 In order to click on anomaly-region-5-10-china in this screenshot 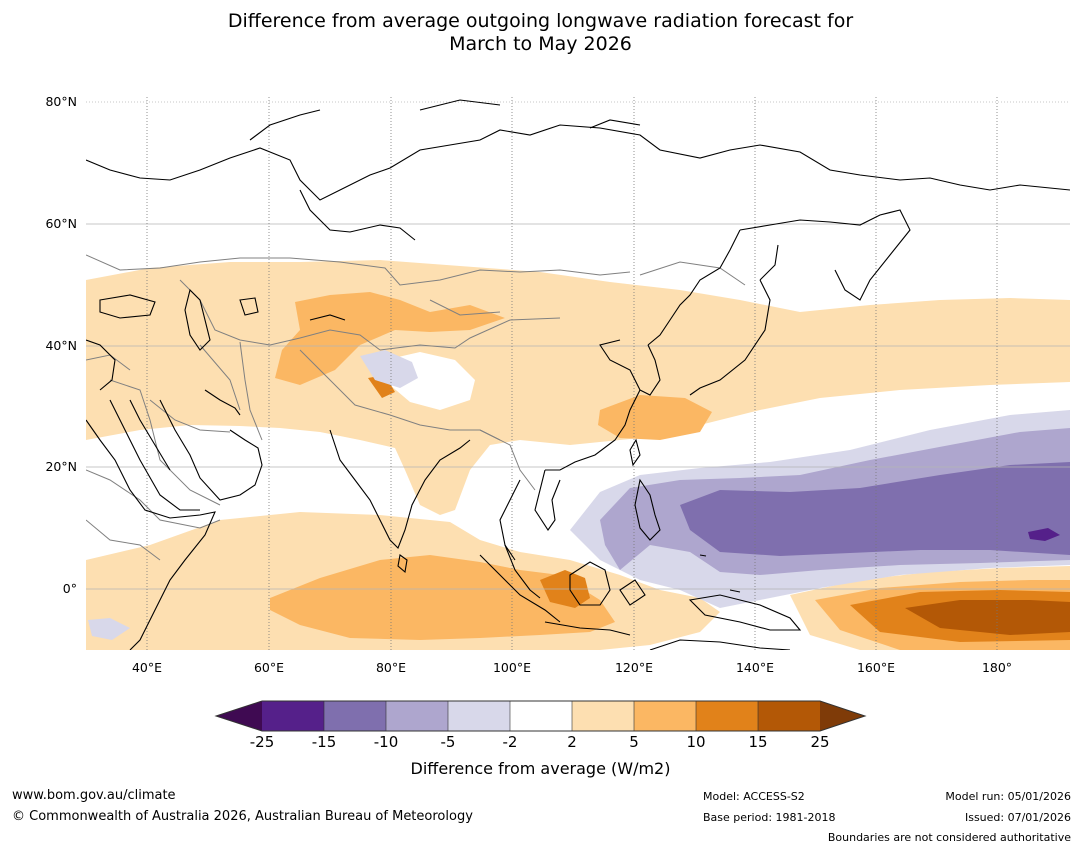, I will do `click(655, 417)`.